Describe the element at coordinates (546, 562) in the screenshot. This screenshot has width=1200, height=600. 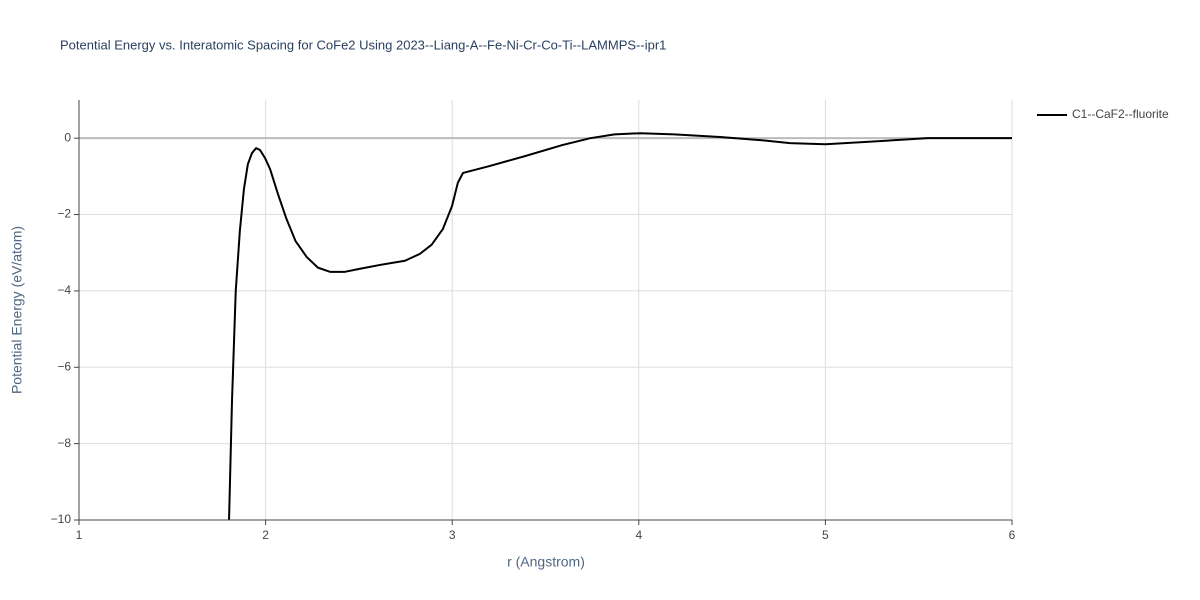
I see `x-axis-title: r (Angstrom)` at that location.